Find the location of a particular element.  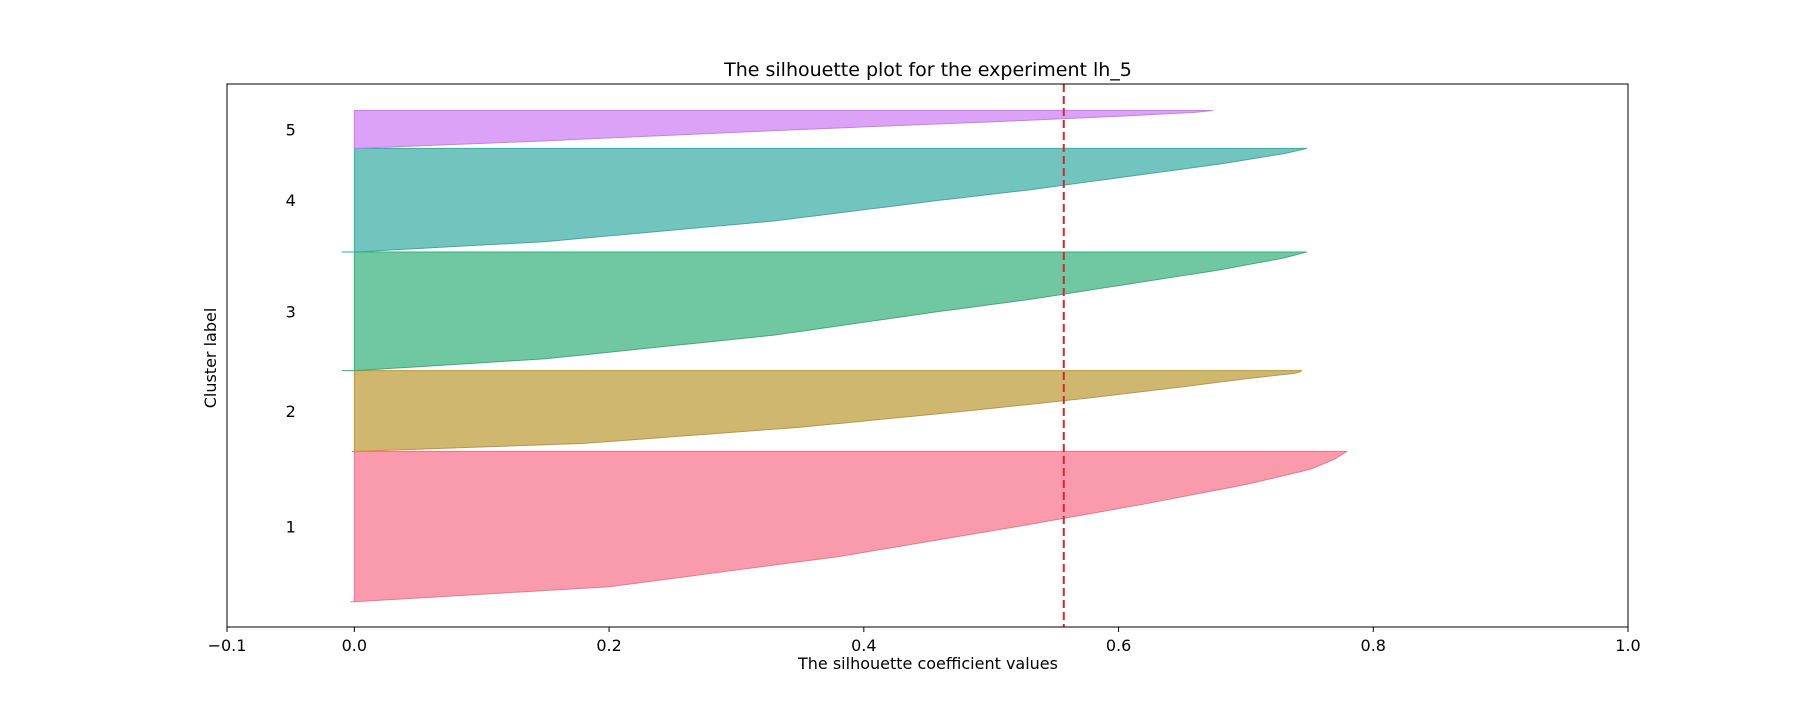

cluster-label-2: 2 is located at coordinates (291, 411).